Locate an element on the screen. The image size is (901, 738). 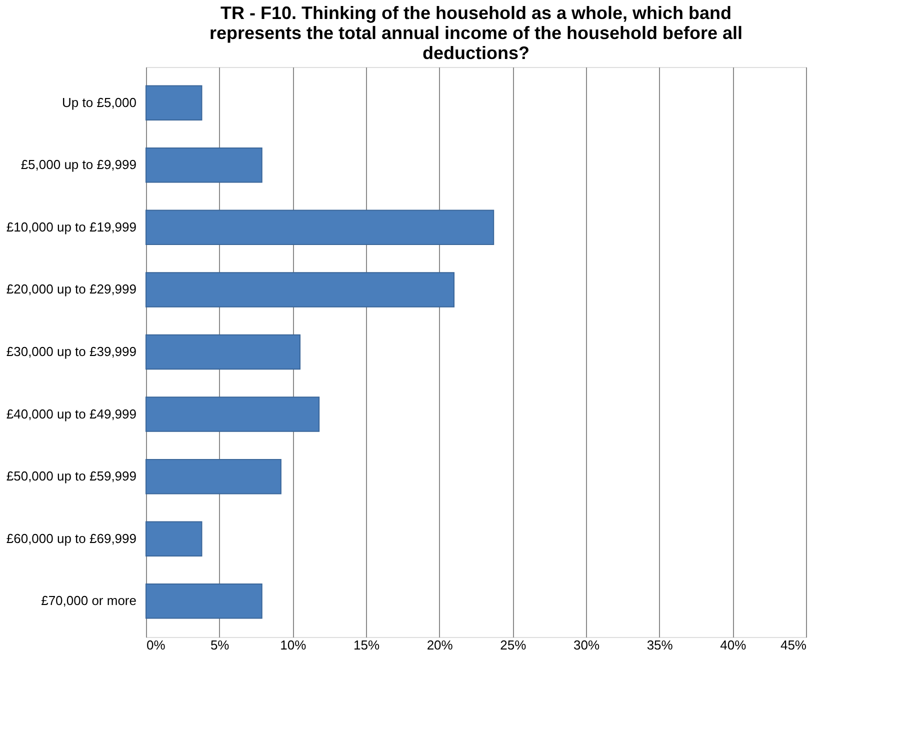
y-tick-label: £40,000 up to £49,999 is located at coordinates (71, 414).